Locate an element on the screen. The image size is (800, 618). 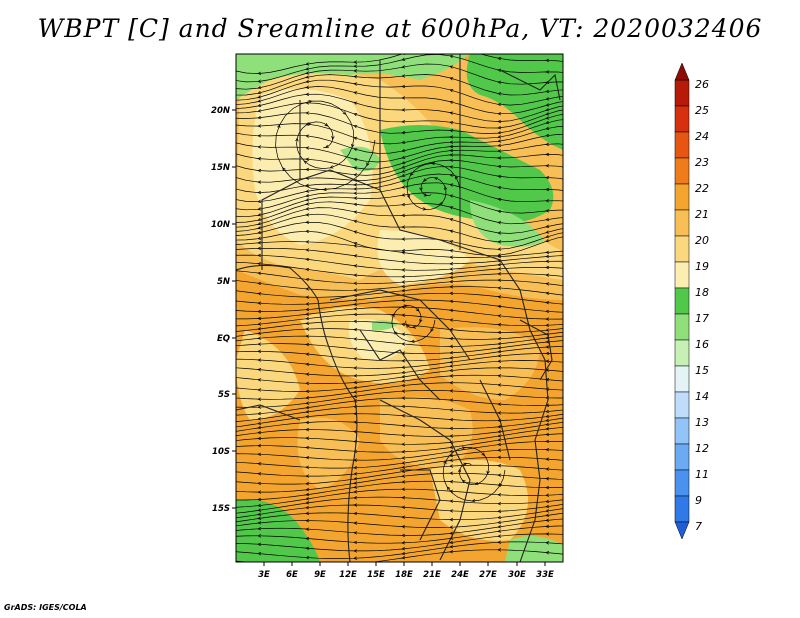
colorbar-label: 15 is located at coordinates (702, 370).